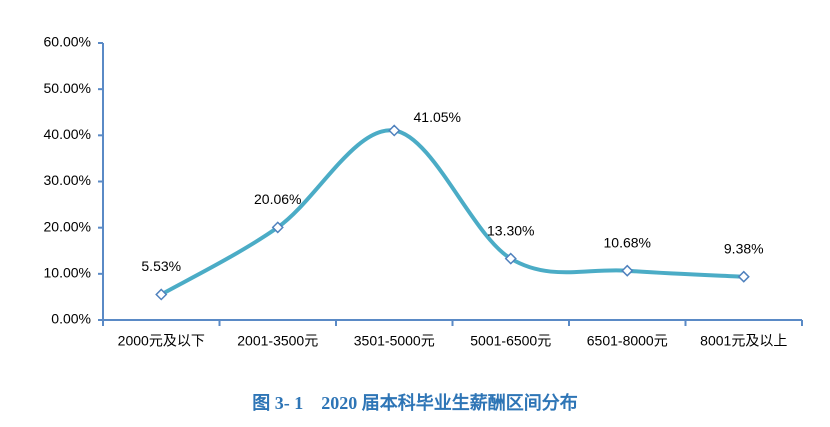  Describe the element at coordinates (415, 402) in the screenshot. I see `chart-title: 图 3- 1 2020 届本科毕业生薪酬区间分布` at that location.